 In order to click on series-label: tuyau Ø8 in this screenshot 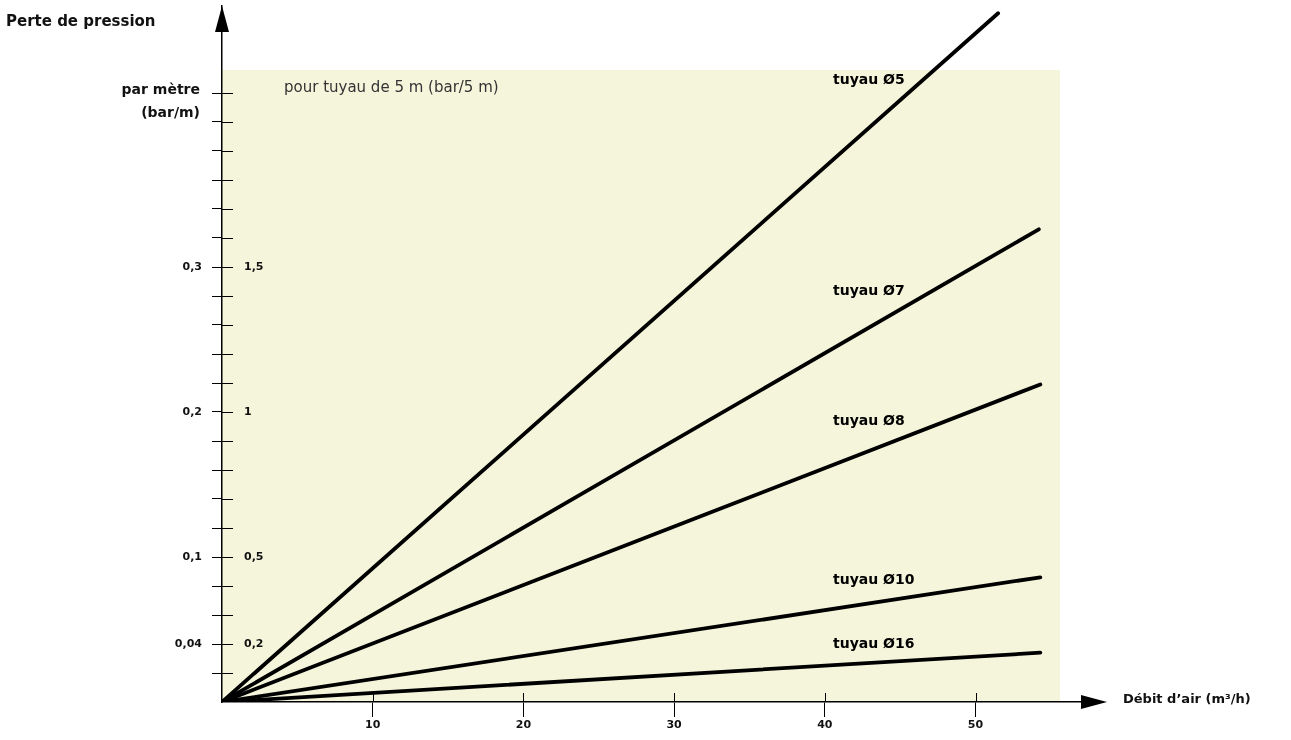, I will do `click(869, 419)`.